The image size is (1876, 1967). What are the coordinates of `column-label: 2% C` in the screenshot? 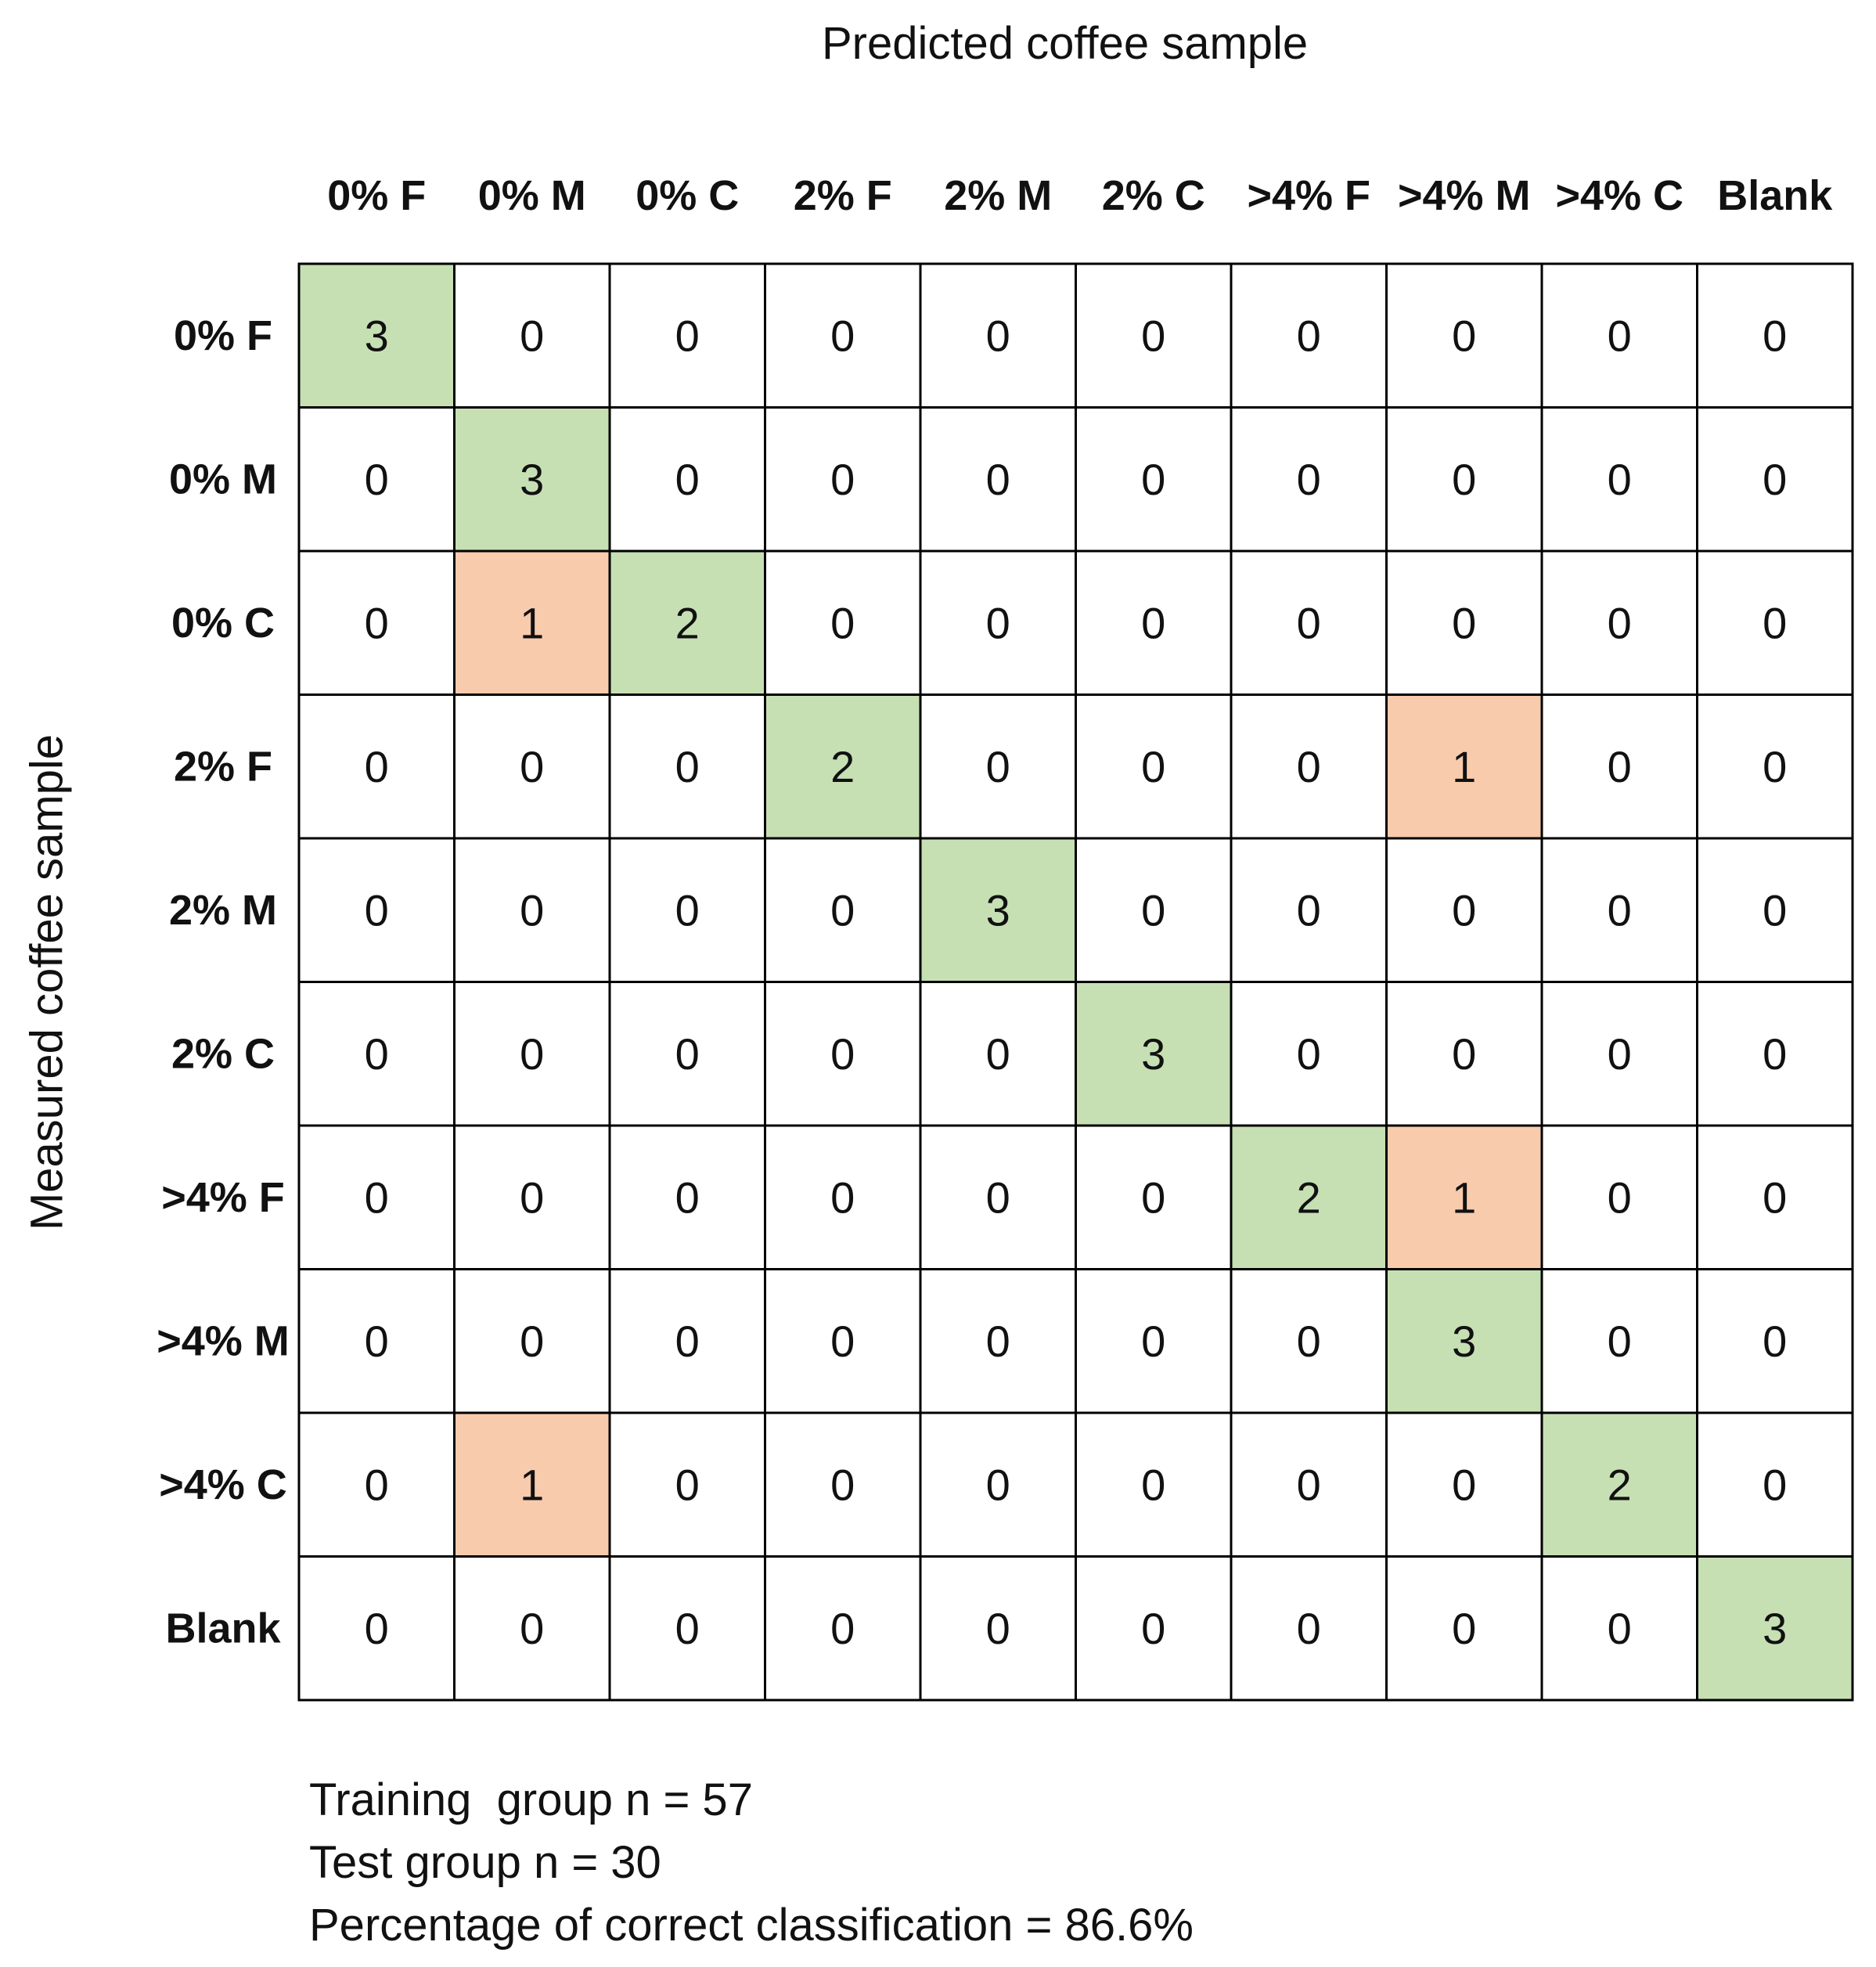 It's located at (1153, 195).